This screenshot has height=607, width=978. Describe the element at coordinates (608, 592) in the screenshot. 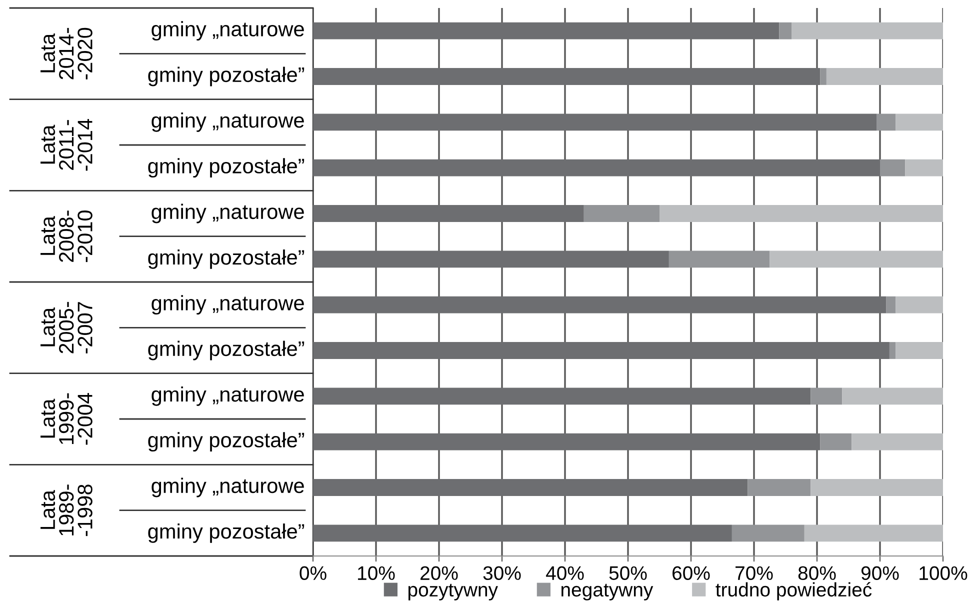

I see `legend-label: negatywny` at that location.